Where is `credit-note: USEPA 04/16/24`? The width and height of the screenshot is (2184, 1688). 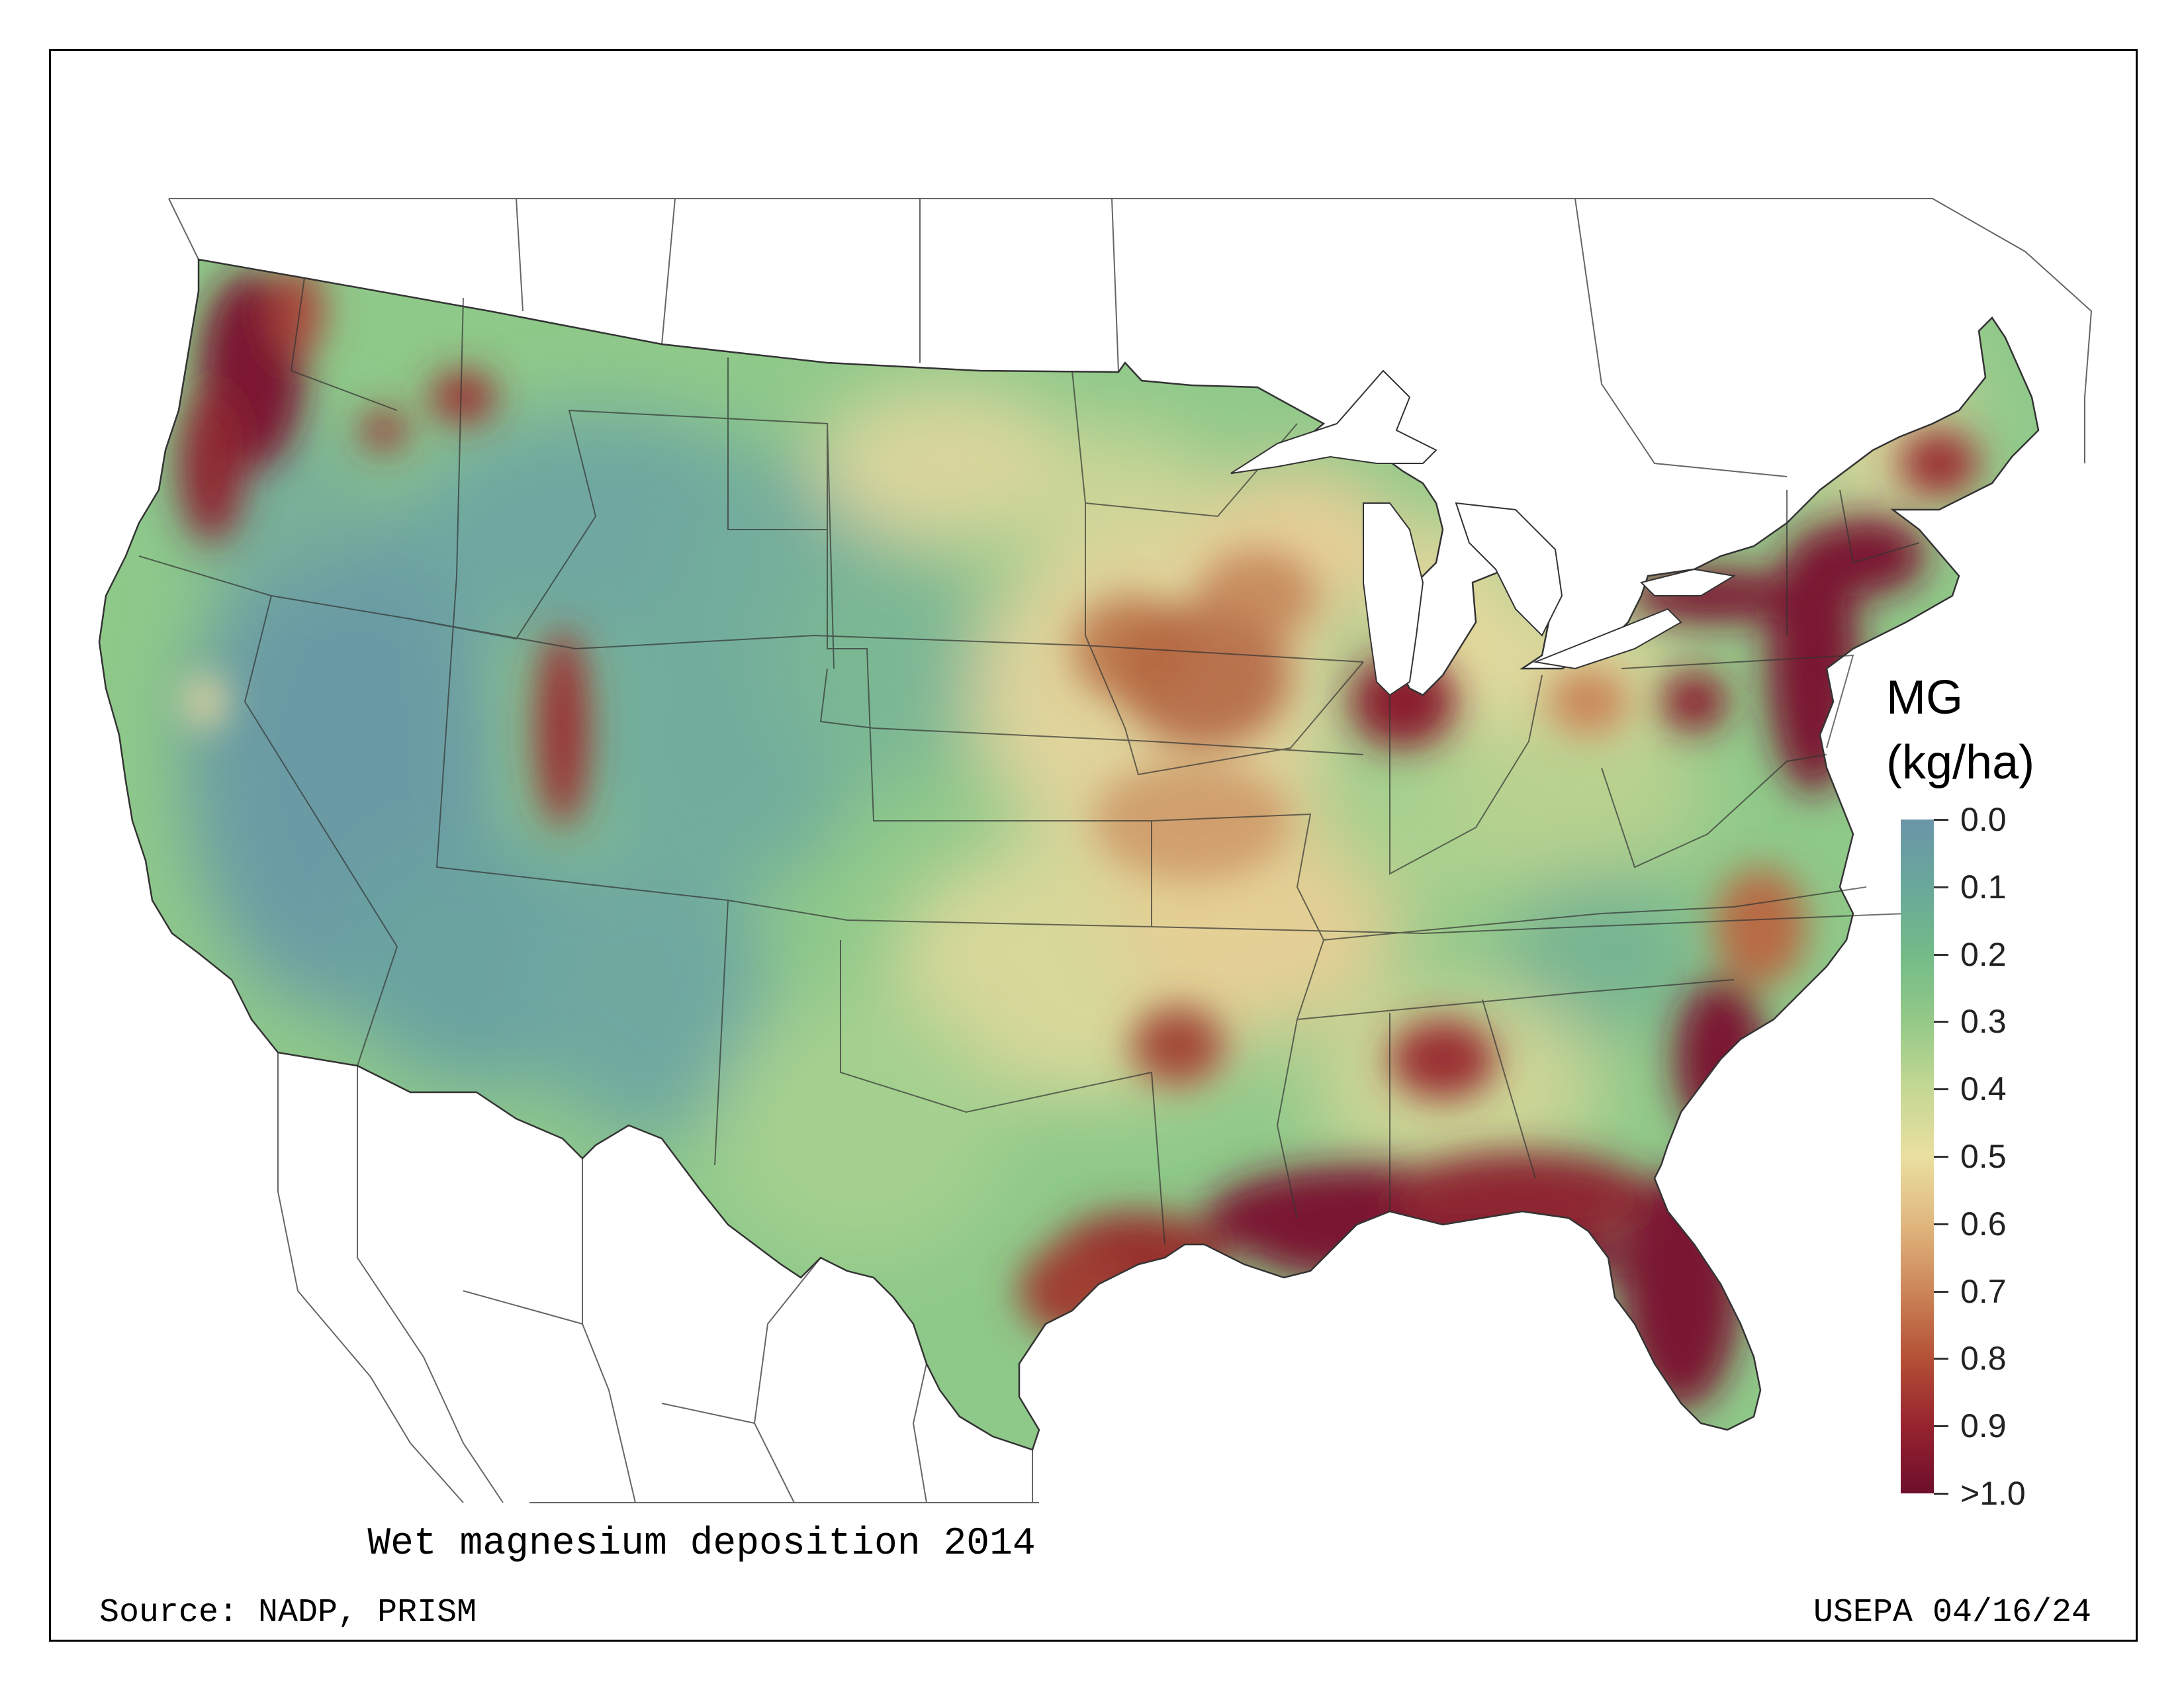
credit-note: USEPA 04/16/24 is located at coordinates (1952, 1613).